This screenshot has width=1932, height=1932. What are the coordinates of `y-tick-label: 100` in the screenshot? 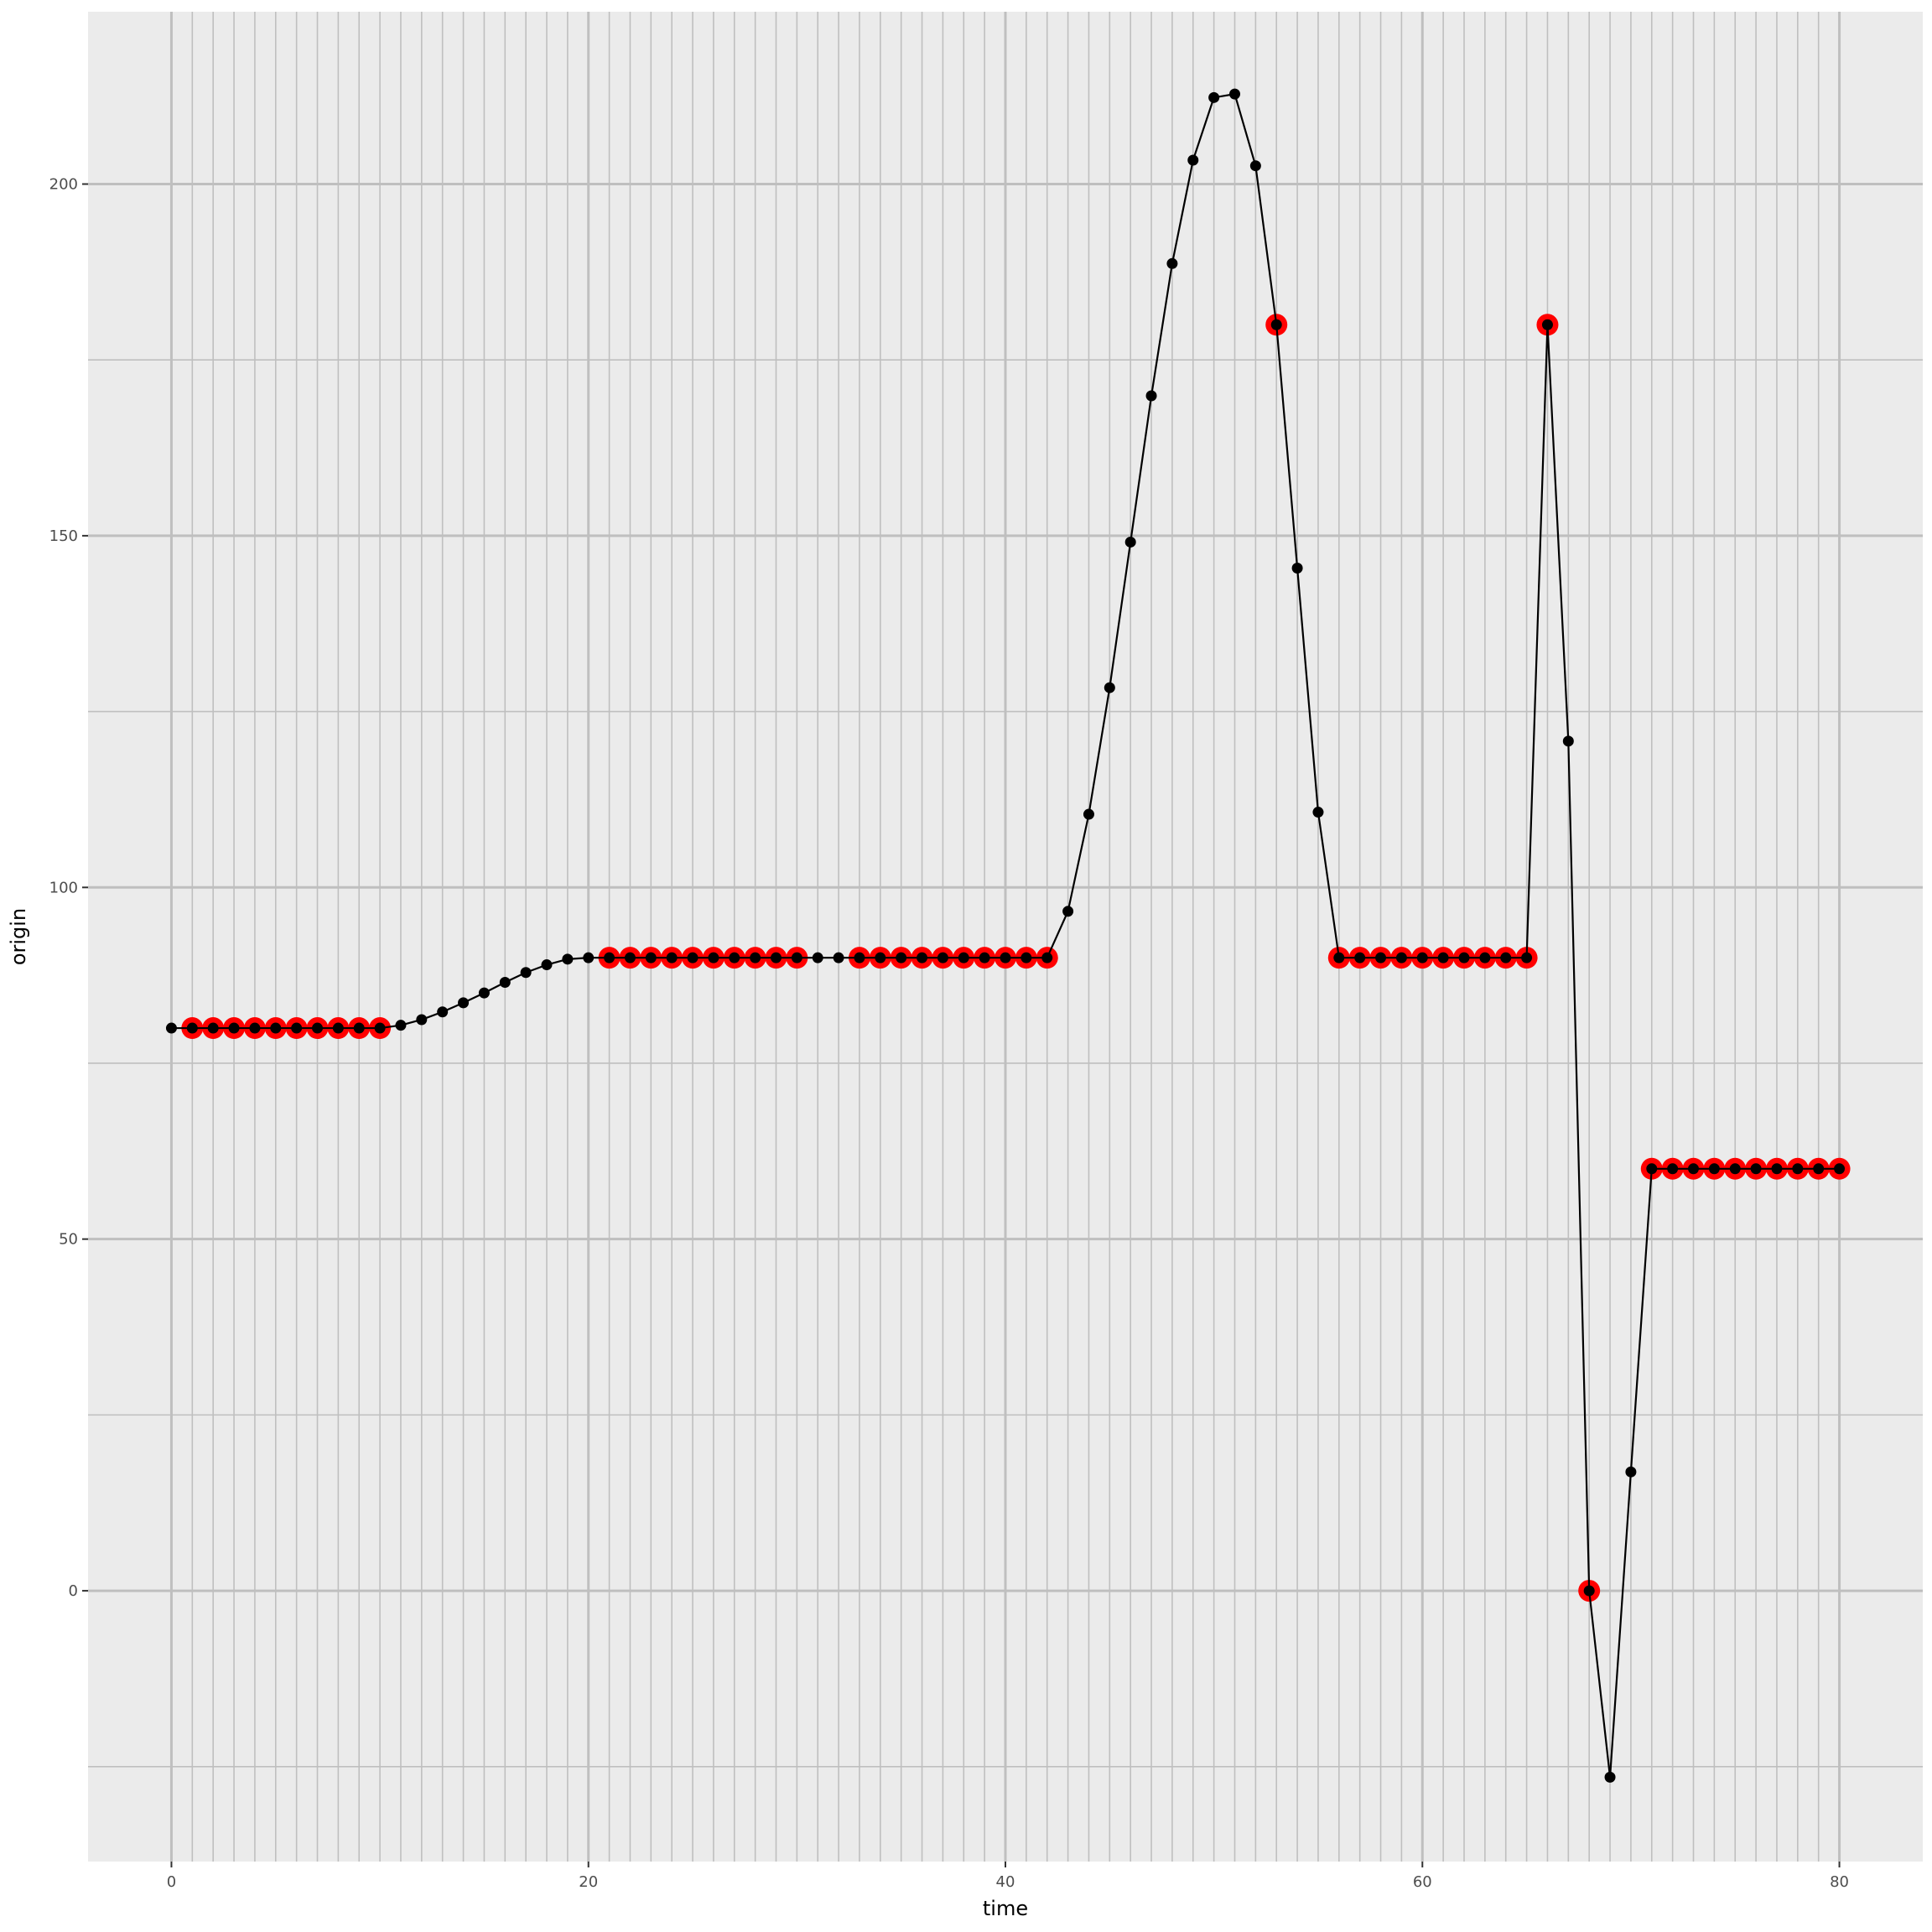 It's located at (63, 887).